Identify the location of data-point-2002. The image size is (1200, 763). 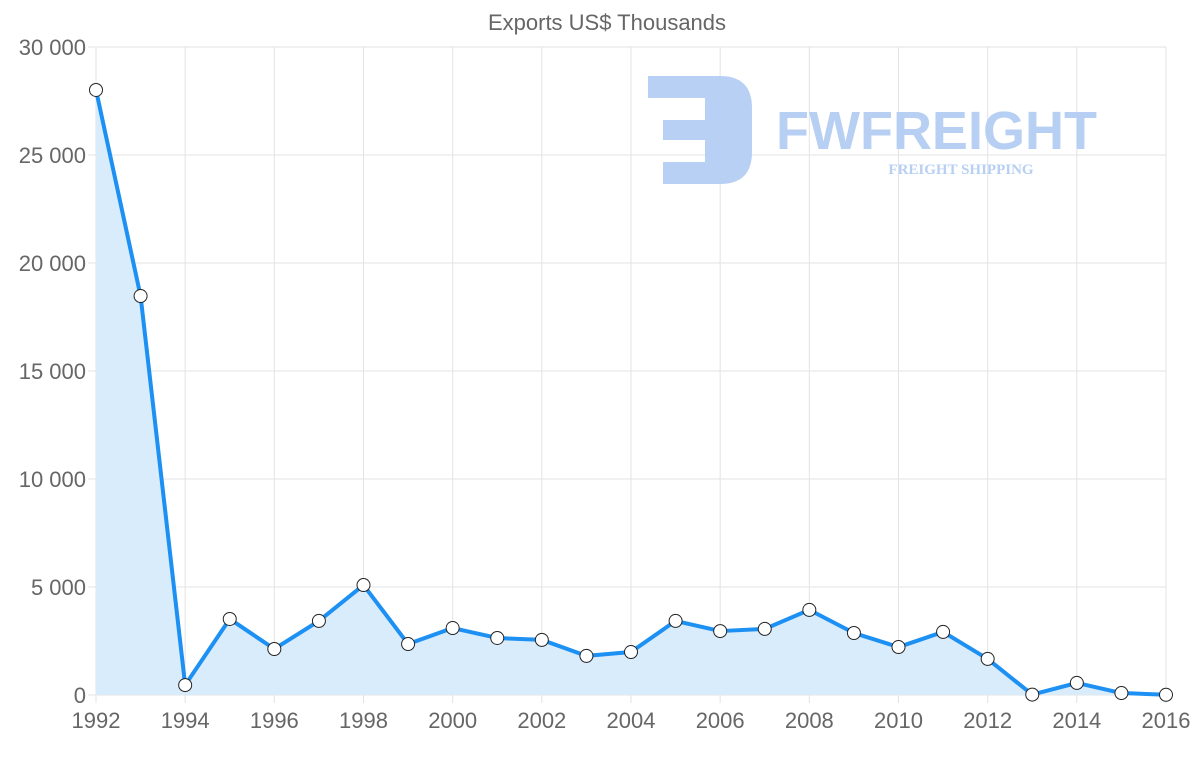
(541, 639).